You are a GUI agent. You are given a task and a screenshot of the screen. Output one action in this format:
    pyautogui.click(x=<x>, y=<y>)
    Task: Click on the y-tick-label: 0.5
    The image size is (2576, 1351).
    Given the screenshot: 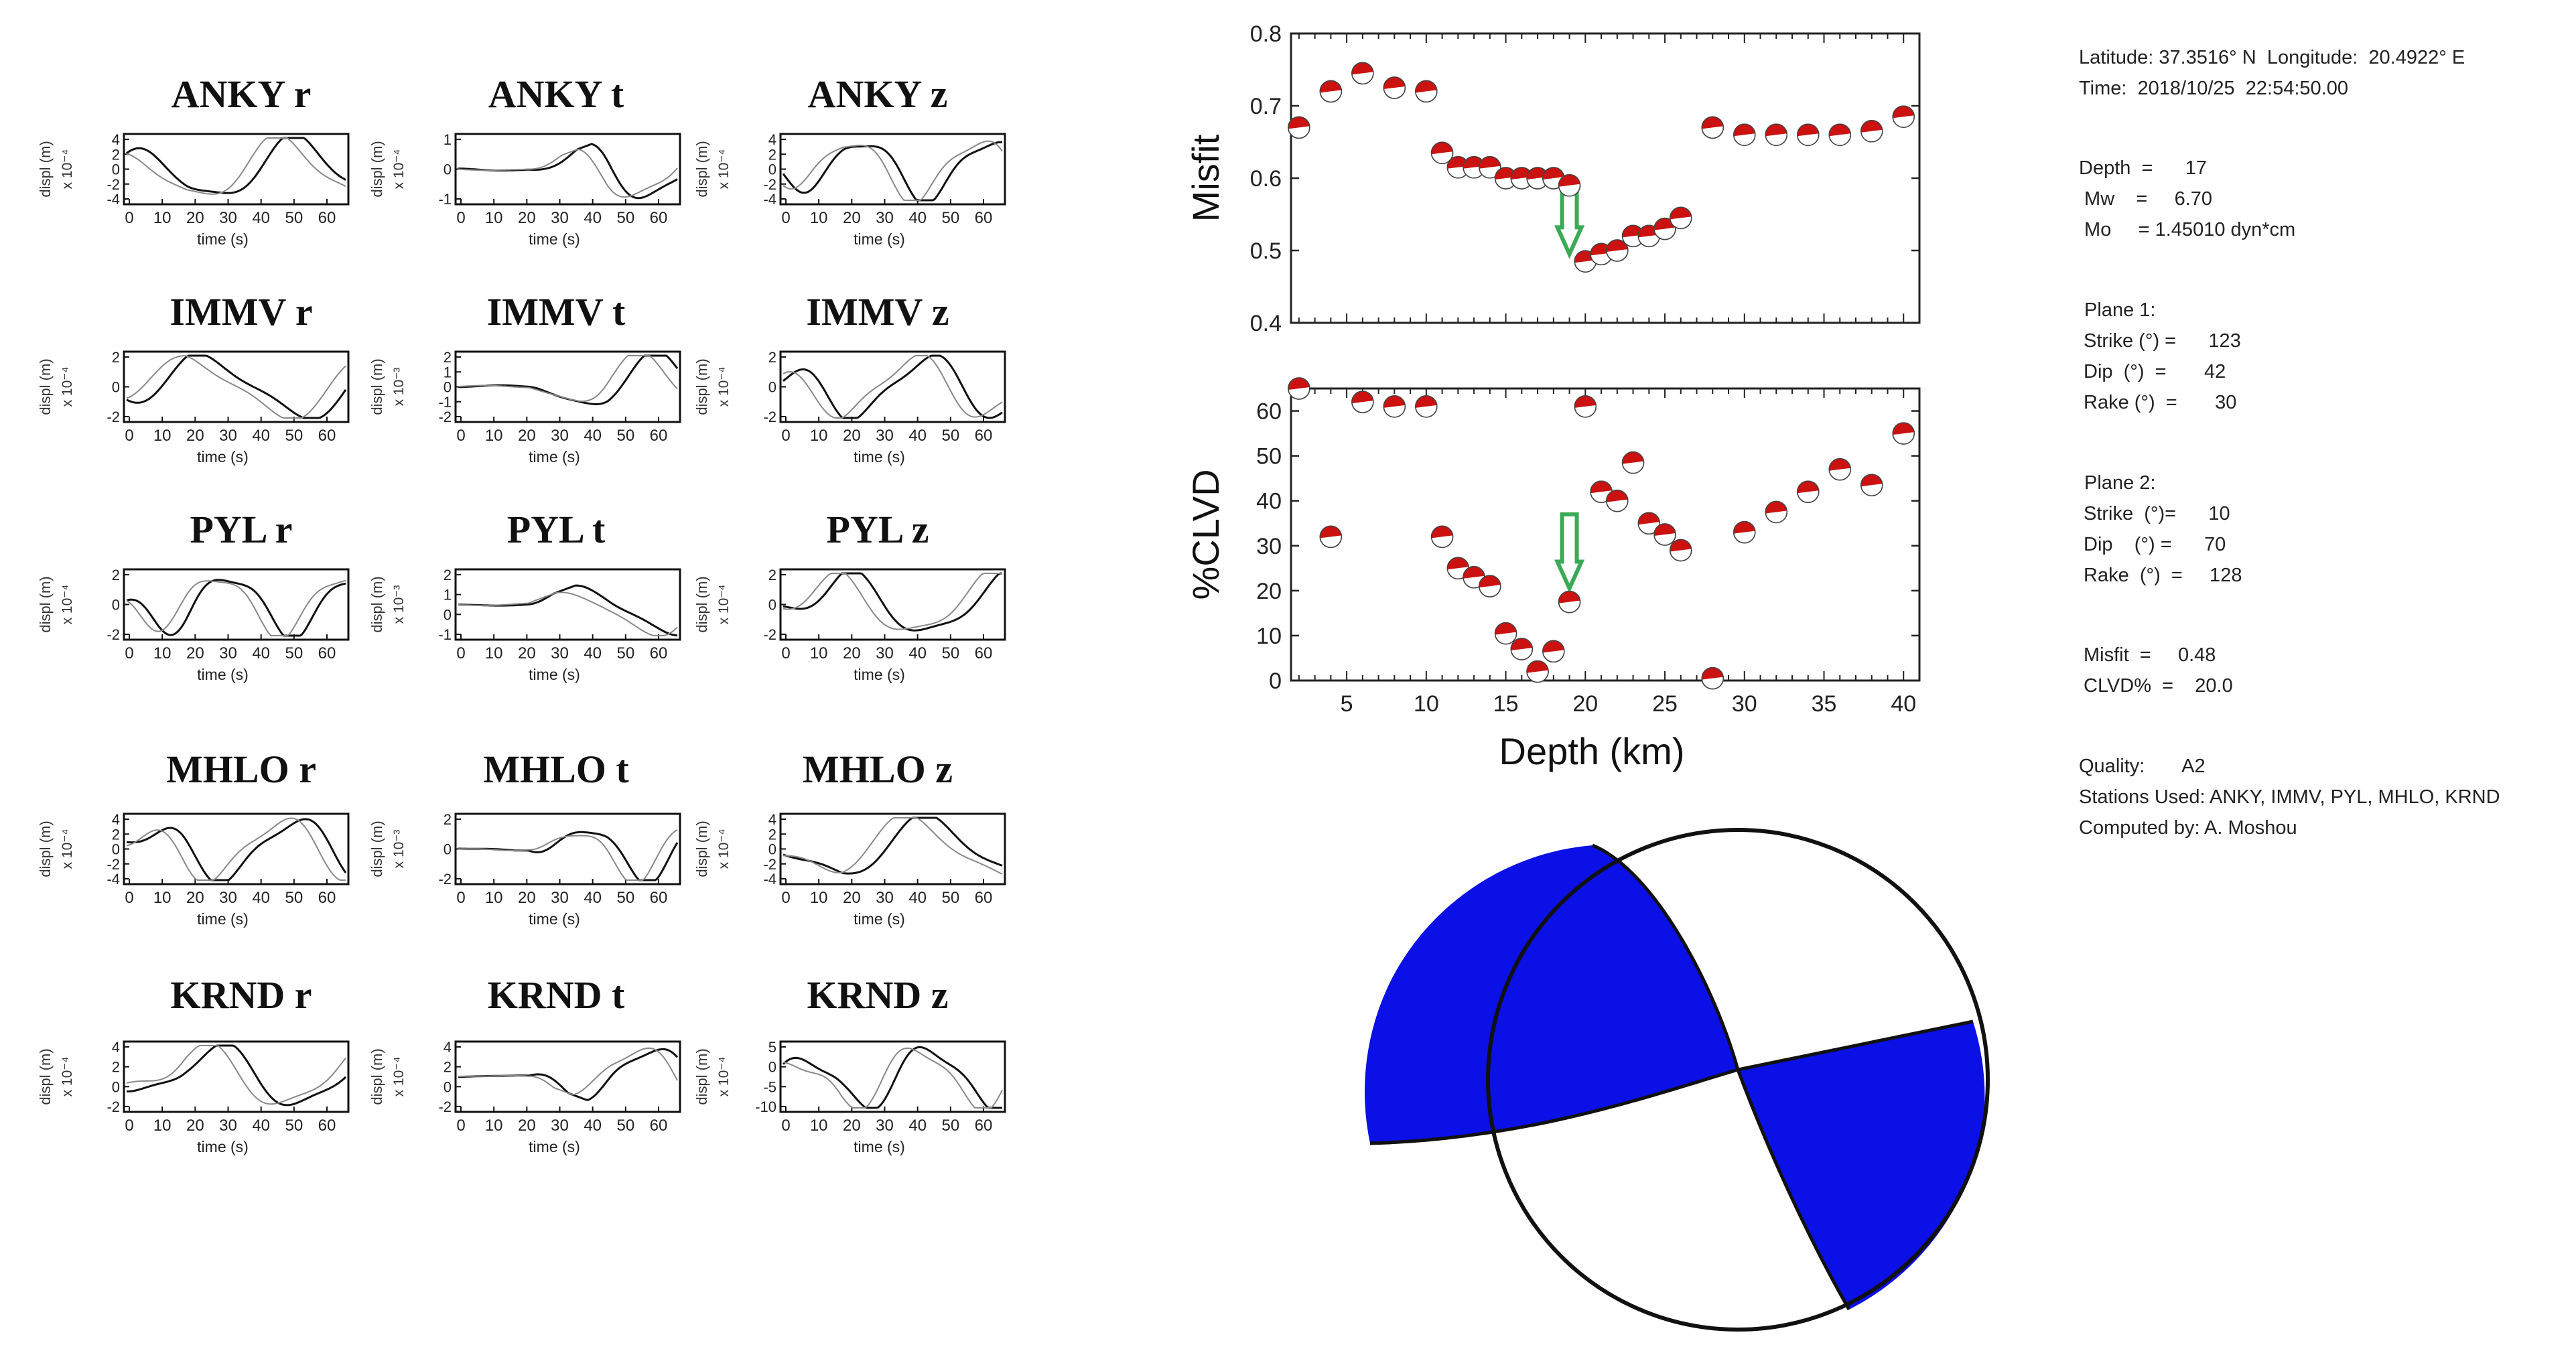 What is the action you would take?
    pyautogui.click(x=1266, y=251)
    